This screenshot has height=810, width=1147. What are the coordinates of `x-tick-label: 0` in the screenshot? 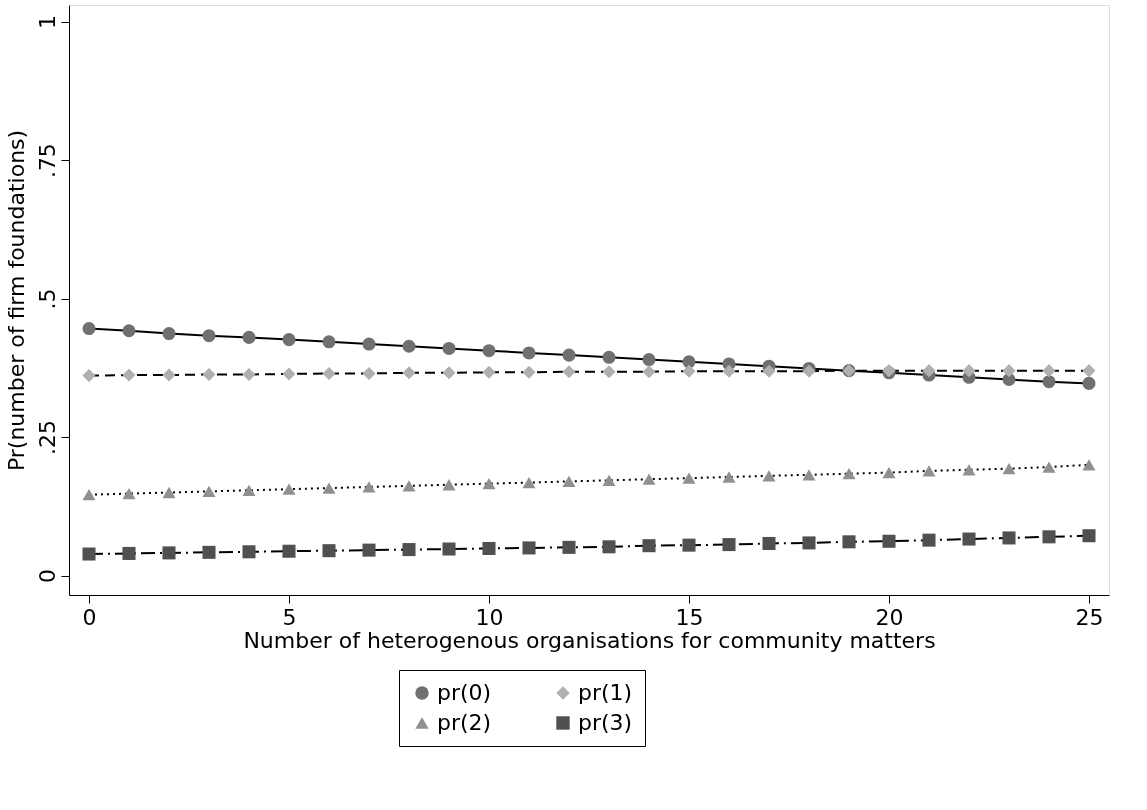 It's located at (89, 617).